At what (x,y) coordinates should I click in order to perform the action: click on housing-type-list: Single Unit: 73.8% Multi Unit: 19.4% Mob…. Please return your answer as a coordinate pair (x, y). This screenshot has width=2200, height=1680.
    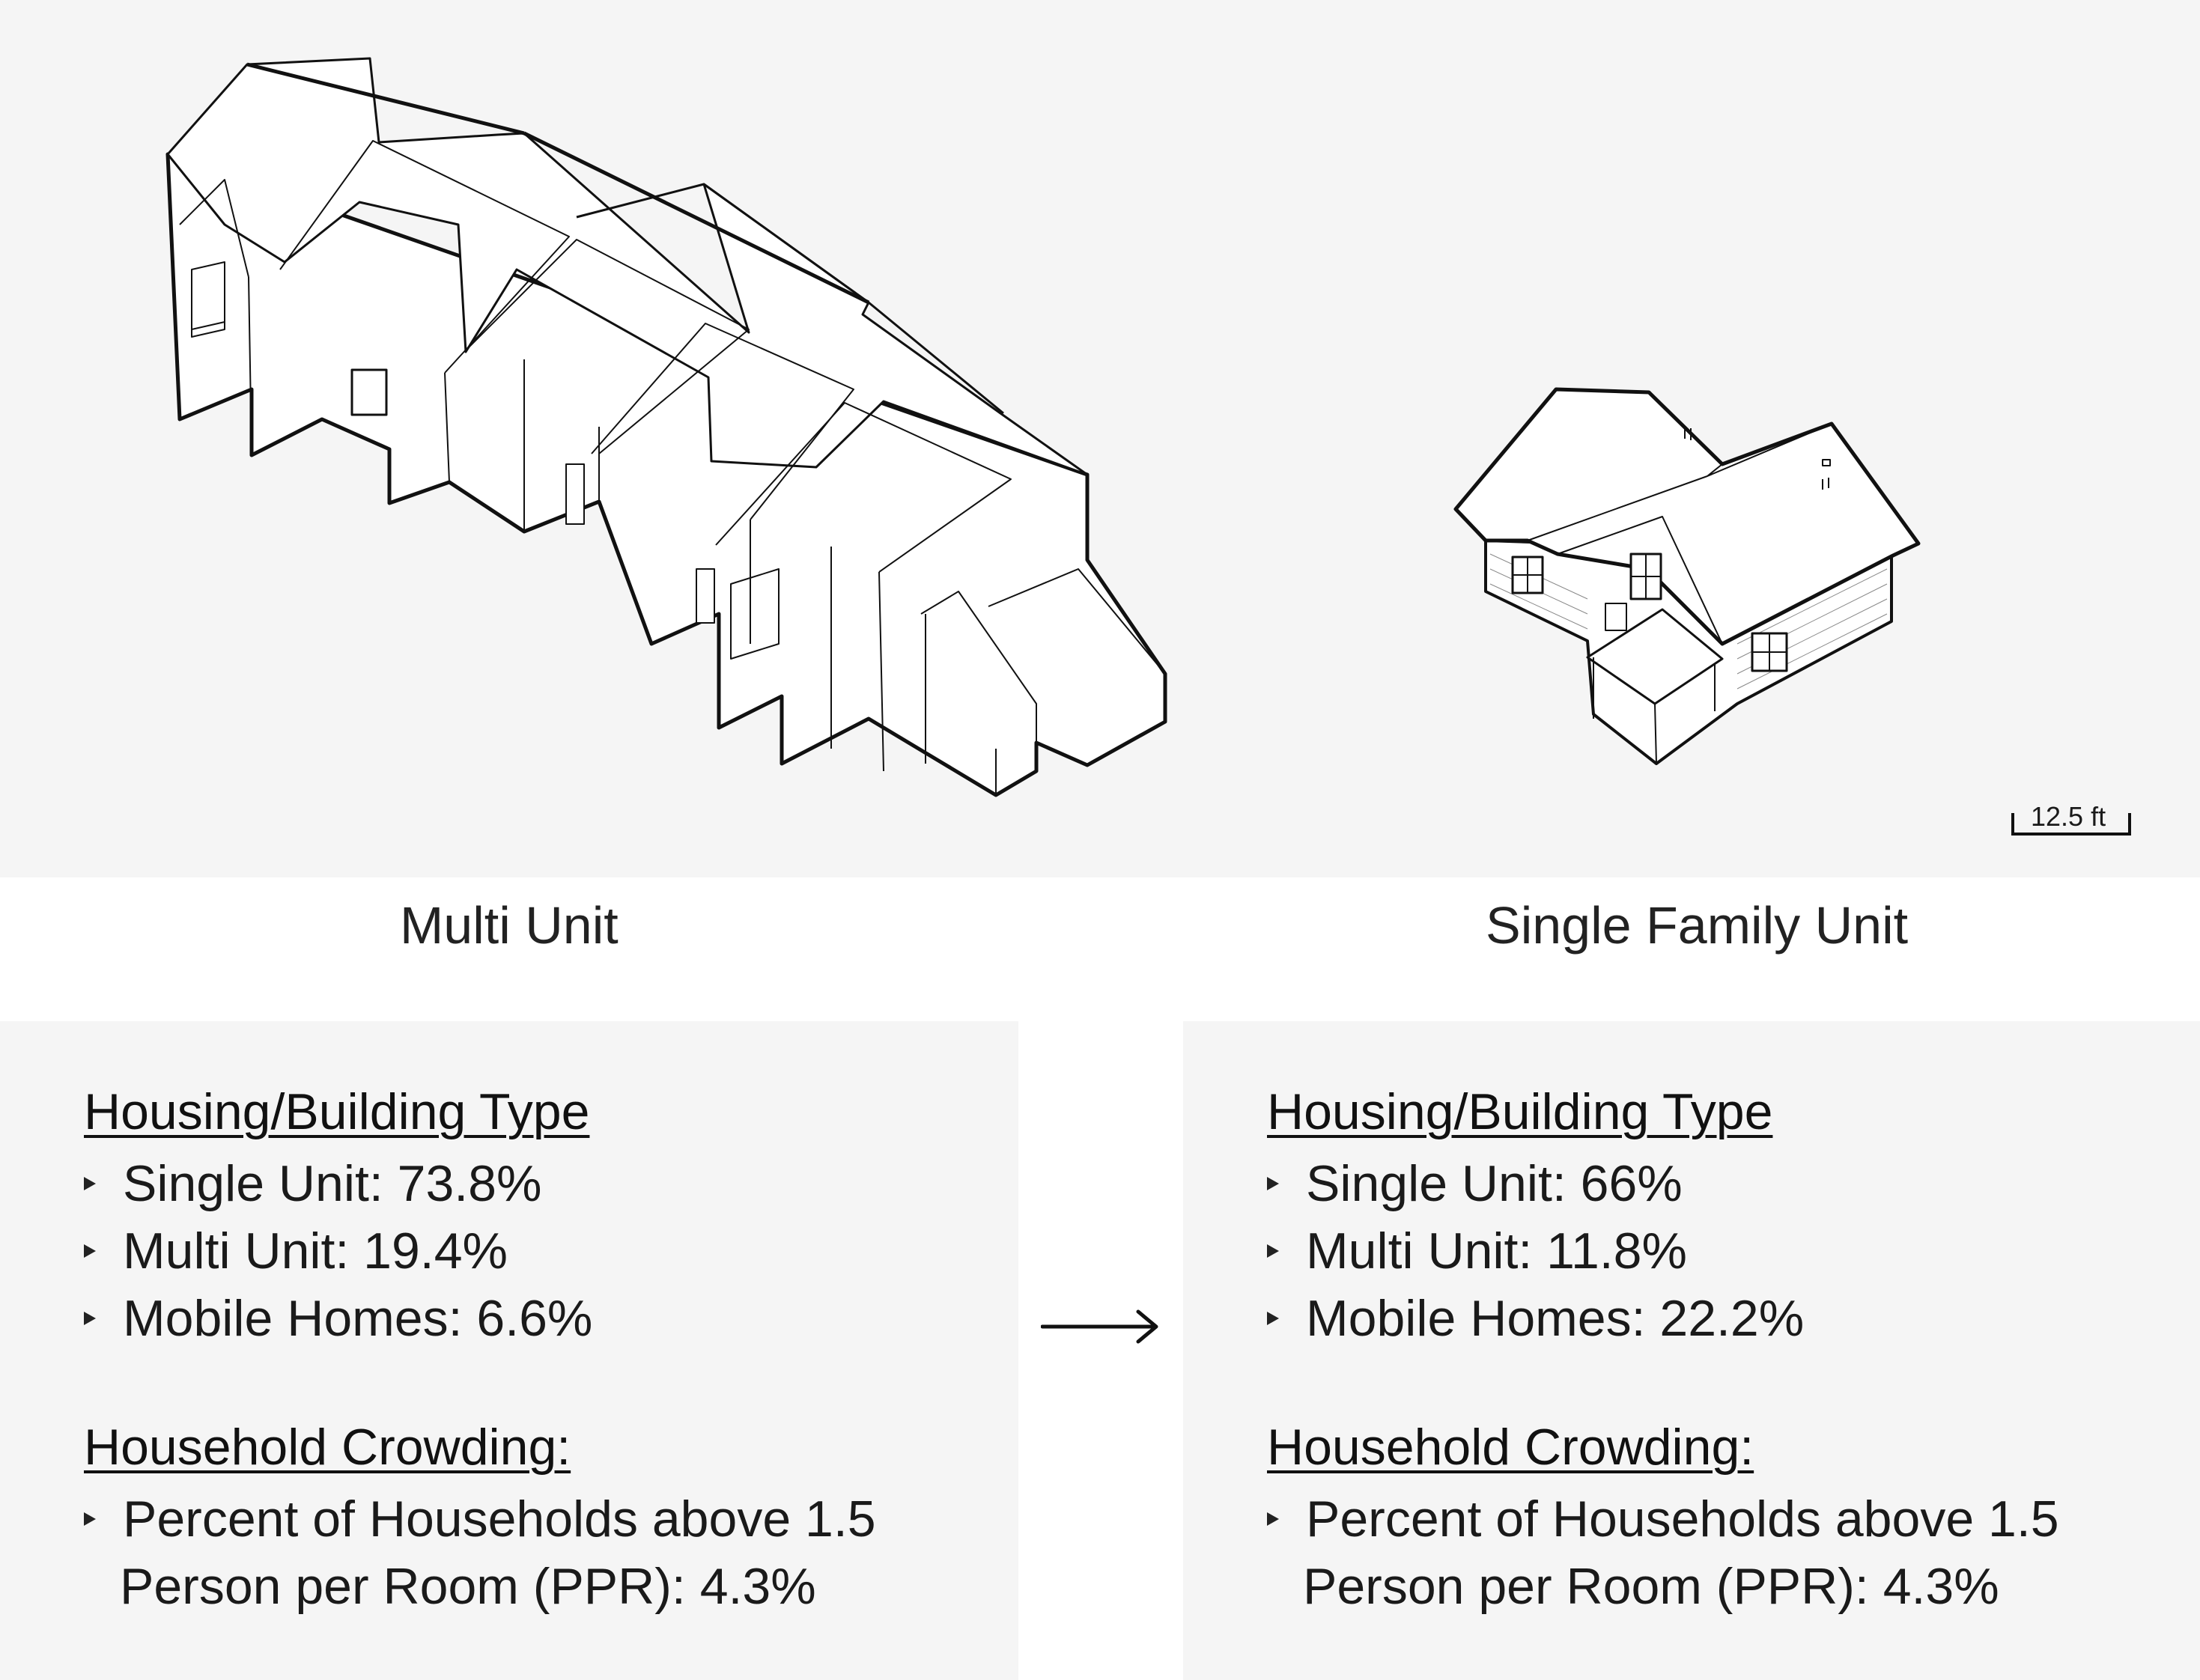
    Looking at the image, I should click on (338, 1251).